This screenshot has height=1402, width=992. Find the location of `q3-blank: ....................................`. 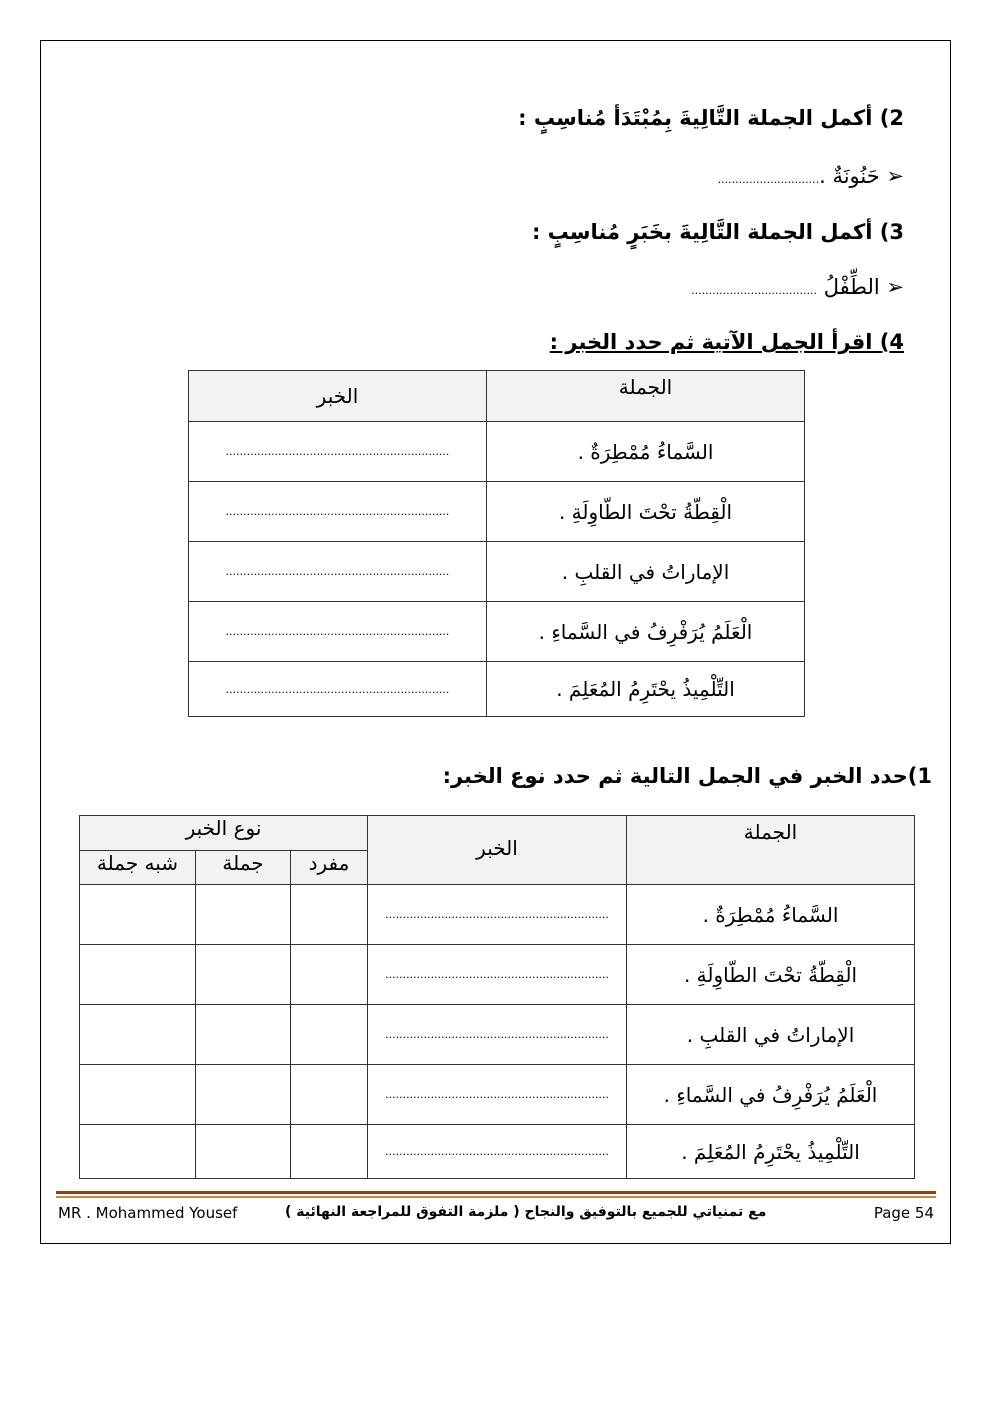

q3-blank: .................................... is located at coordinates (754, 290).